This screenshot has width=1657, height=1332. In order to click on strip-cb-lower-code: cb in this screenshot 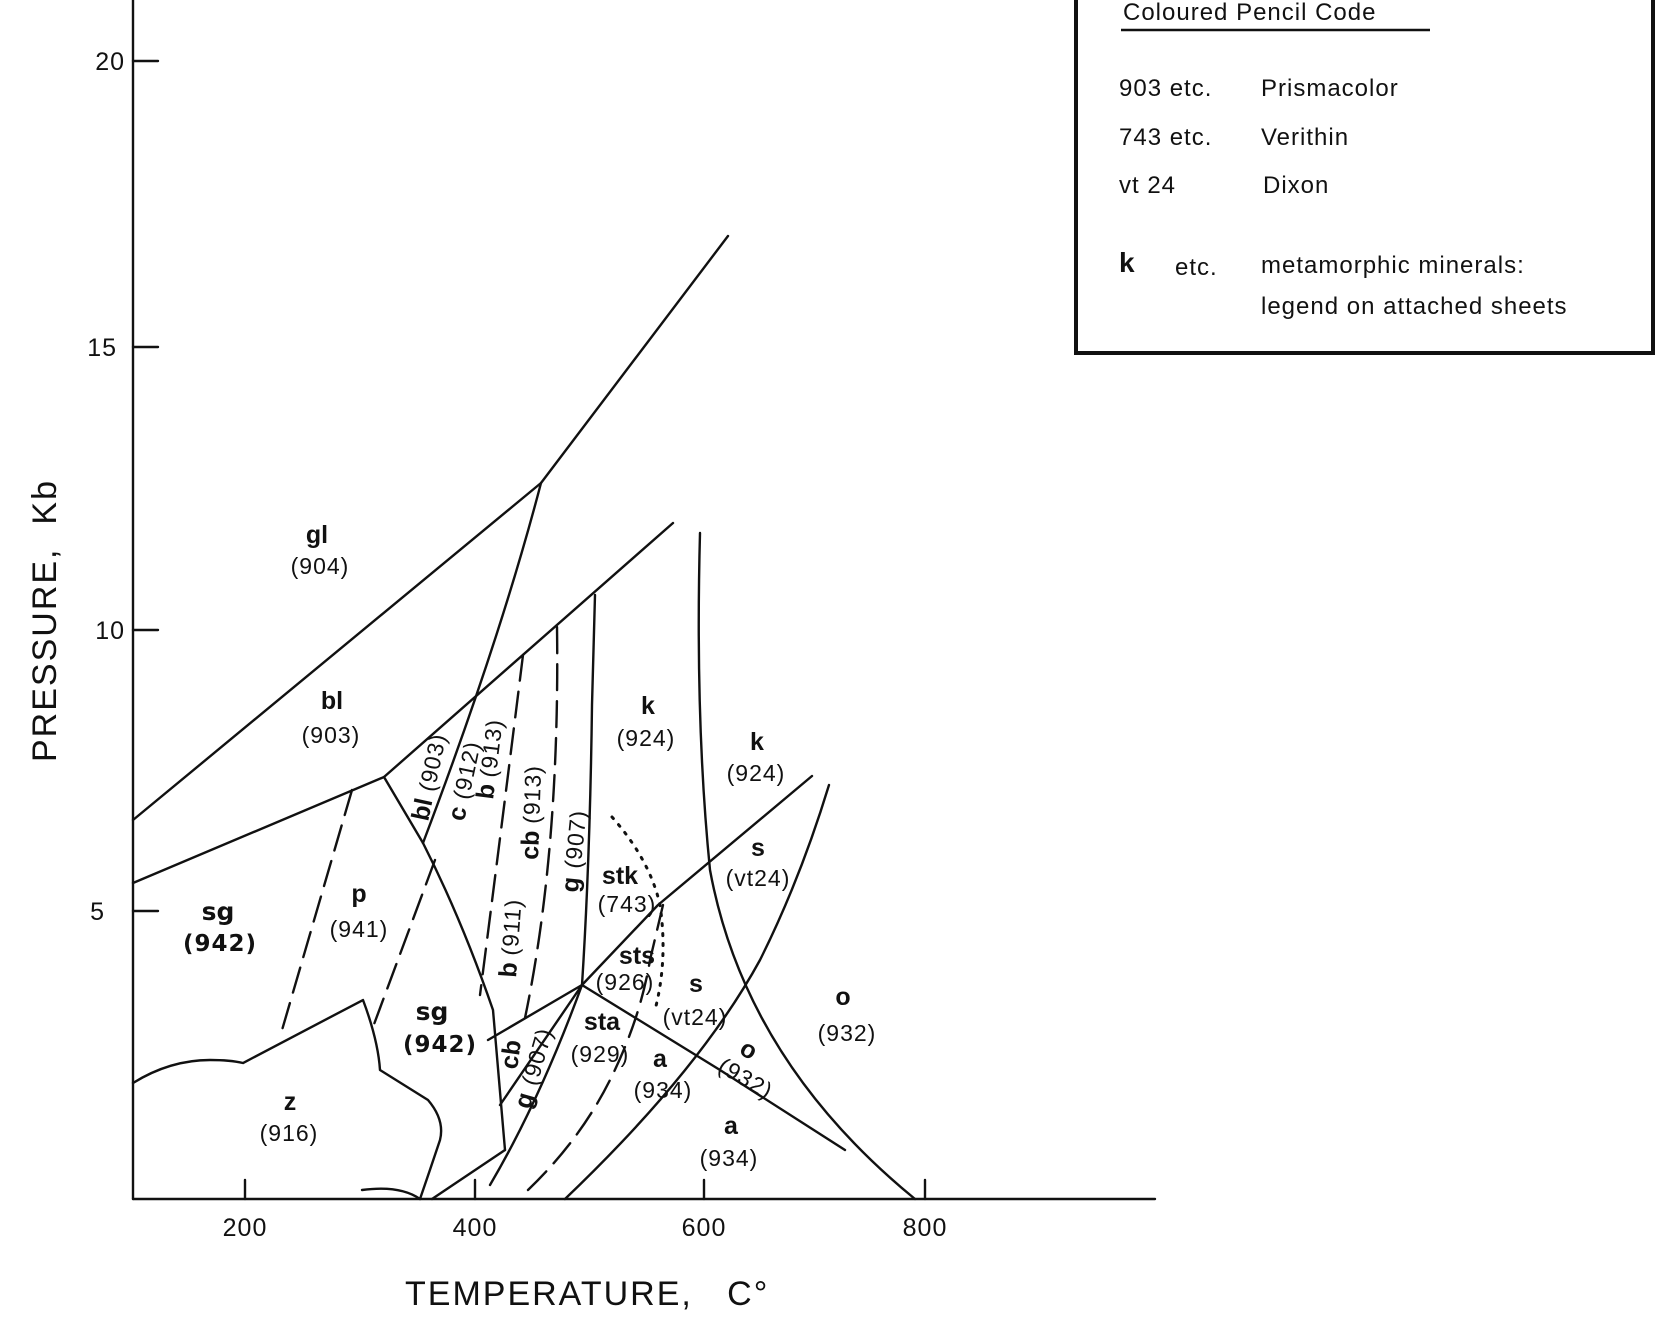, I will do `click(511, 1054)`.